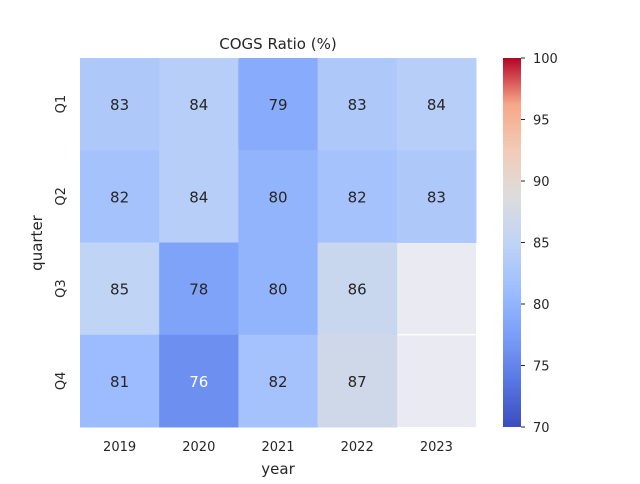 This screenshot has height=484, width=640. Describe the element at coordinates (512, 242) in the screenshot. I see `colorbar` at that location.